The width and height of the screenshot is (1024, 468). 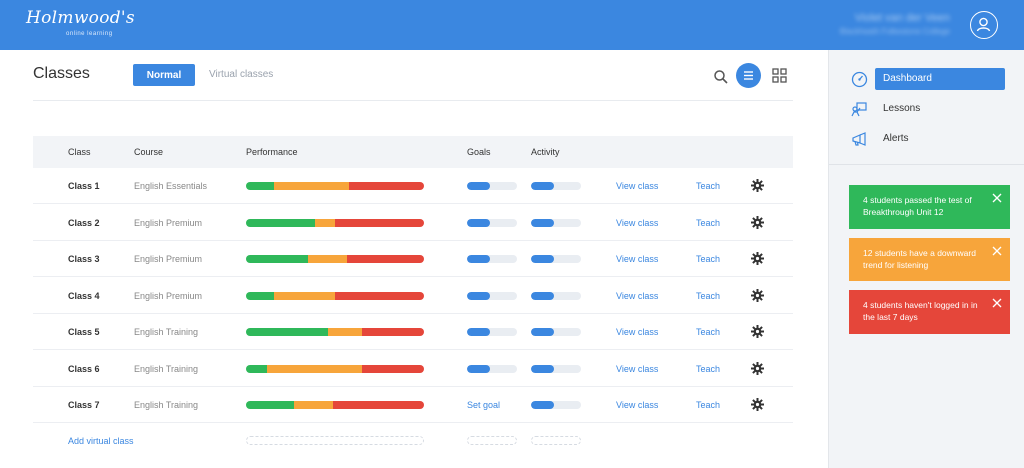 I want to click on column-header-goals: Goals, so click(x=479, y=152).